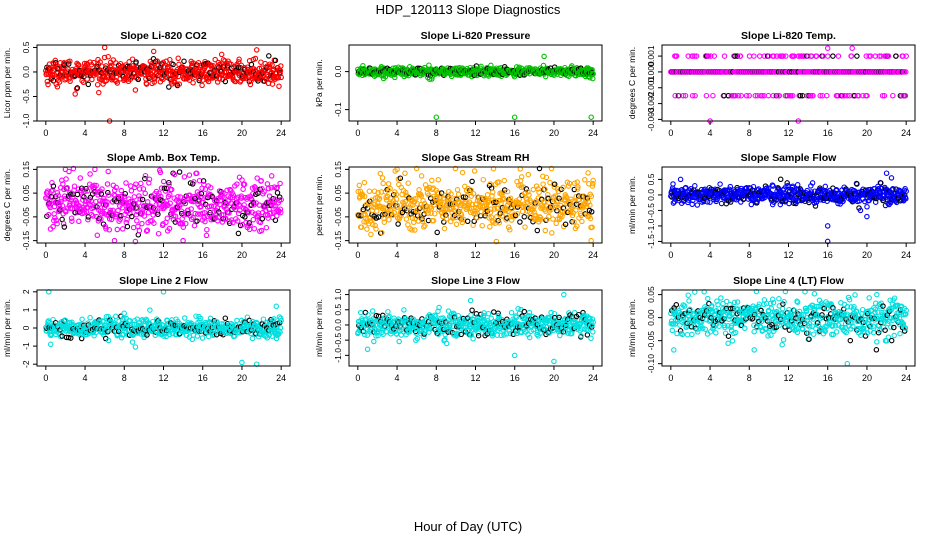  I want to click on y-axis-label: Licor ppm per min., so click(7, 83).